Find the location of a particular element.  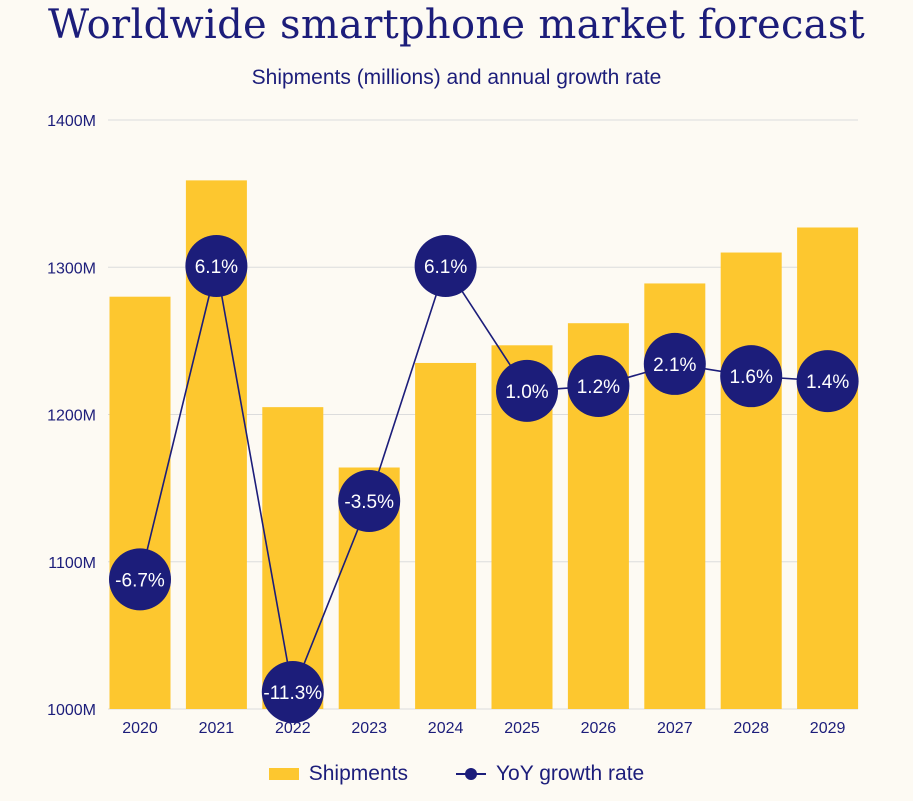

y-tick-label: 1300M is located at coordinates (71, 268).